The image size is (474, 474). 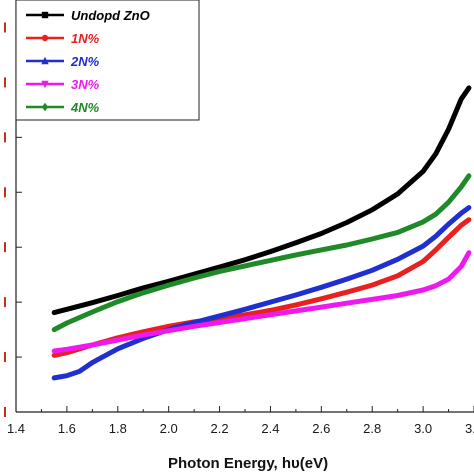 What do you see at coordinates (13, 219) in the screenshot?
I see `y-ticks` at bounding box center [13, 219].